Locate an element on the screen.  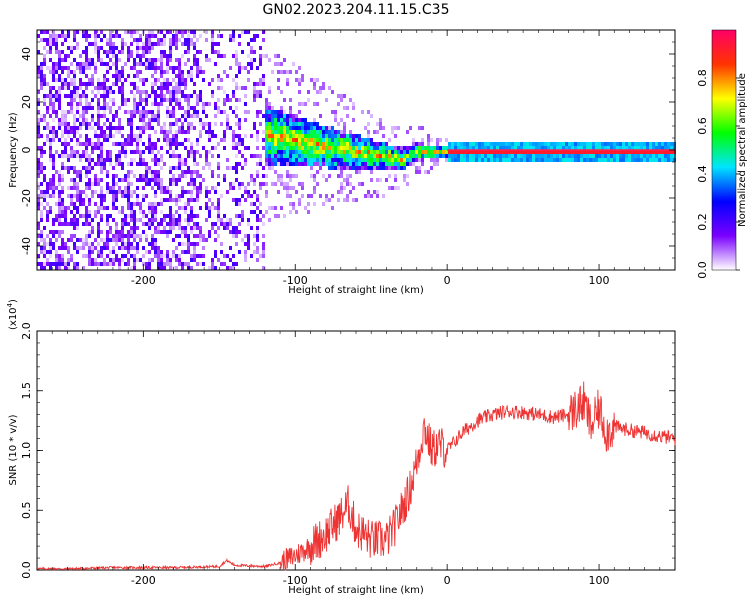
colorbar-tick-label: 0.0 is located at coordinates (702, 270).